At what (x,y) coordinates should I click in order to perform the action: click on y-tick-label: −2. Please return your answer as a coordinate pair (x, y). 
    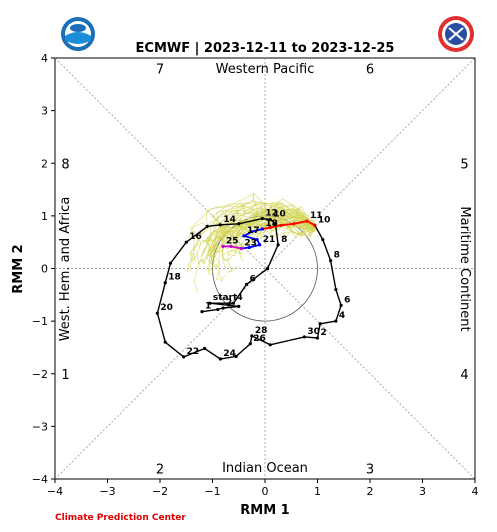
    Looking at the image, I should click on (40, 374).